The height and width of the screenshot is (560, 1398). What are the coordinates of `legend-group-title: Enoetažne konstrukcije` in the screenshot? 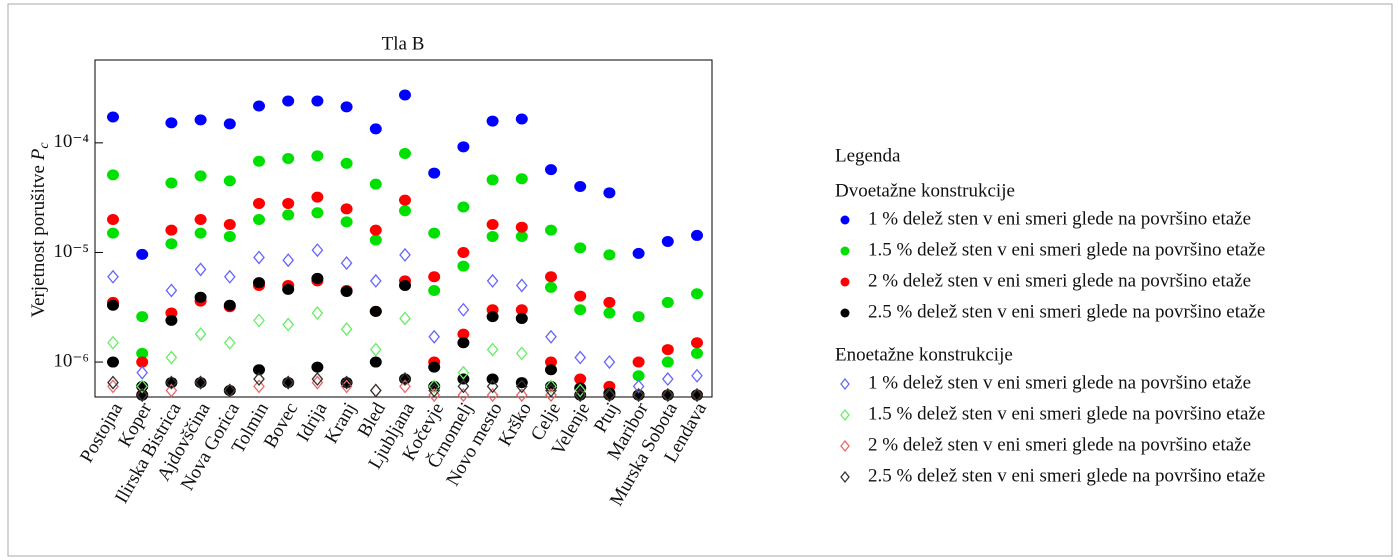 It's located at (924, 354).